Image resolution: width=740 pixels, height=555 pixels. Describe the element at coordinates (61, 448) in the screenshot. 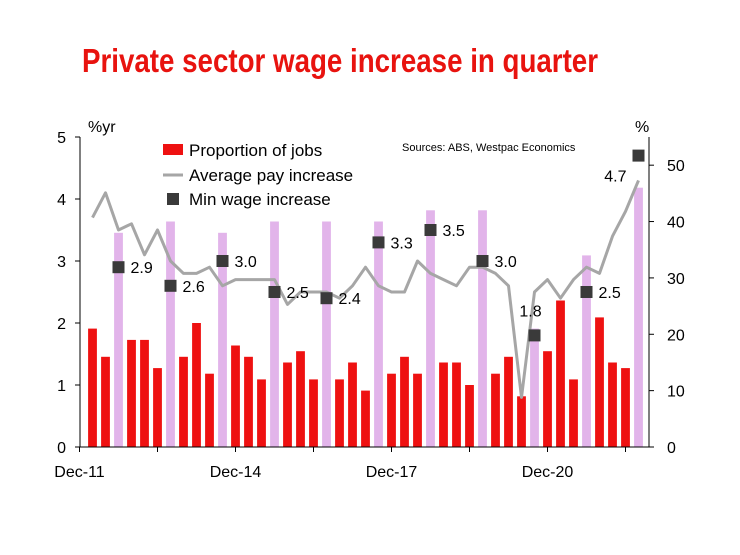

I see `left-axis-tick-label: 0` at that location.